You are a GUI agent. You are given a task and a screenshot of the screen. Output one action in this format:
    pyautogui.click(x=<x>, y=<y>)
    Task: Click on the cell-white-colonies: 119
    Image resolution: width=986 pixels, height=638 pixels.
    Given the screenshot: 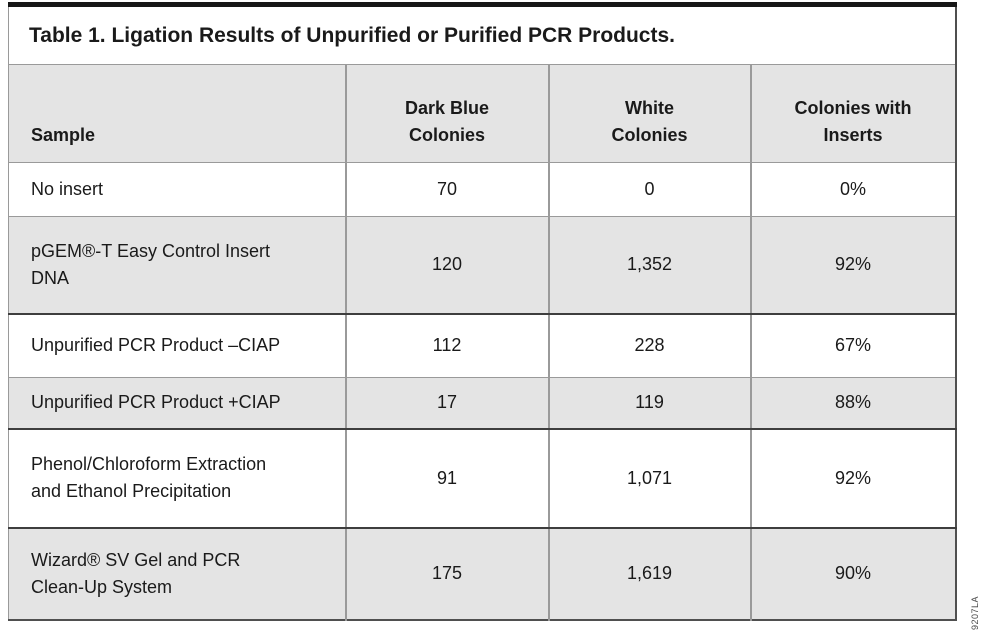 What is the action you would take?
    pyautogui.click(x=649, y=403)
    